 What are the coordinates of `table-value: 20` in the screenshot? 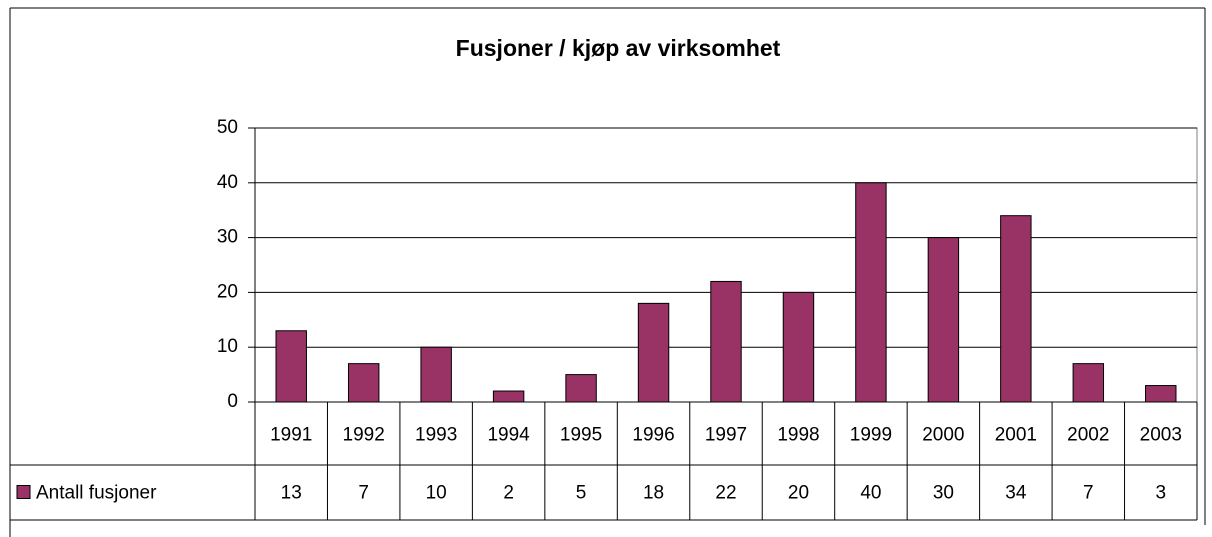 It's located at (798, 493).